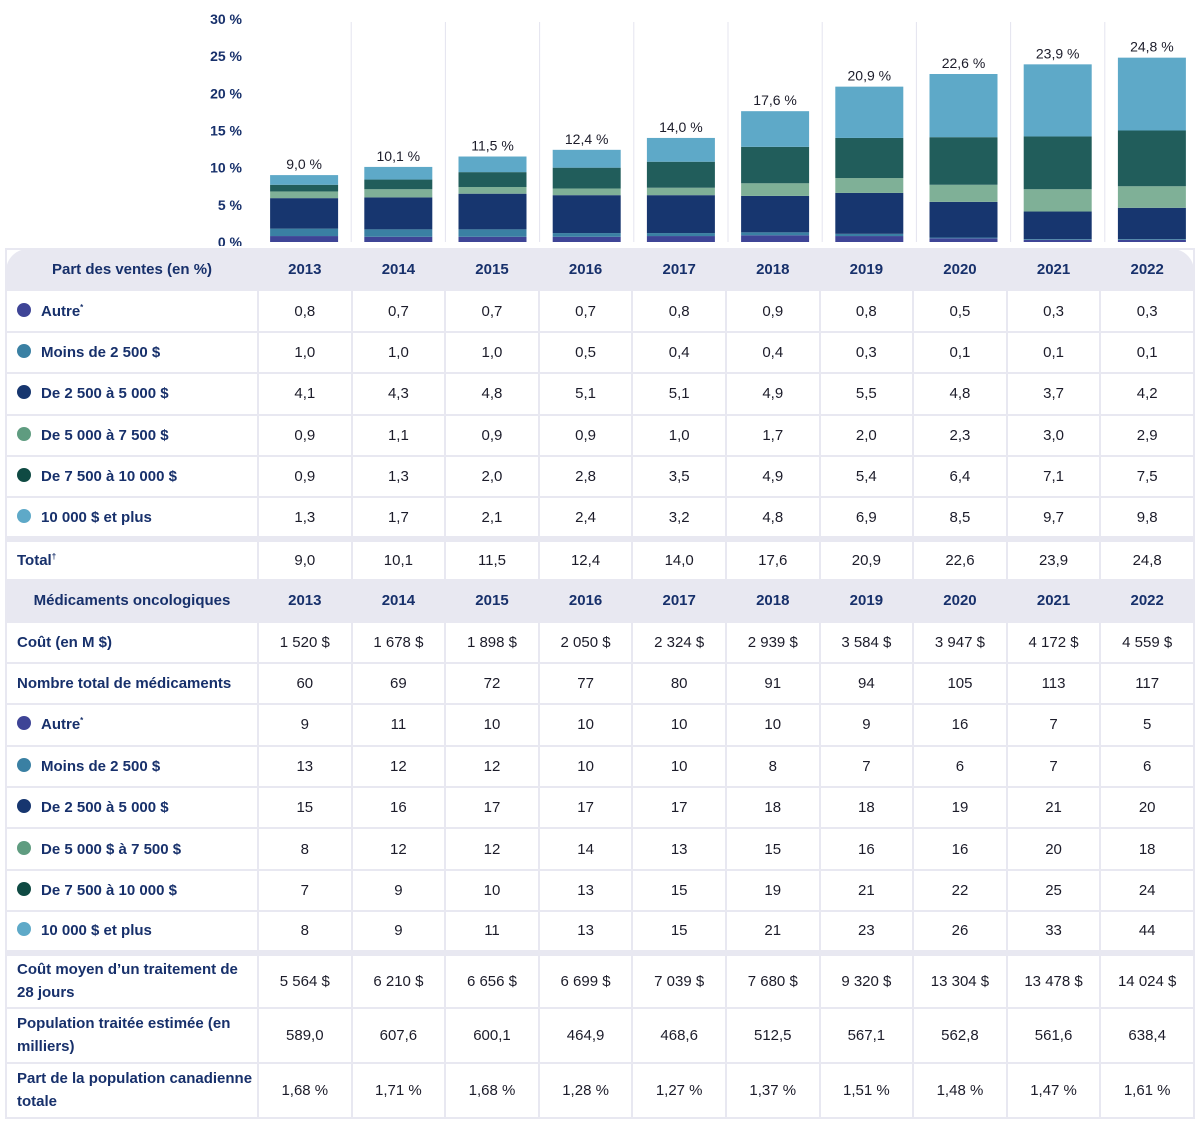 The height and width of the screenshot is (1121, 1200). What do you see at coordinates (960, 683) in the screenshot?
I see `table-cell: 105` at bounding box center [960, 683].